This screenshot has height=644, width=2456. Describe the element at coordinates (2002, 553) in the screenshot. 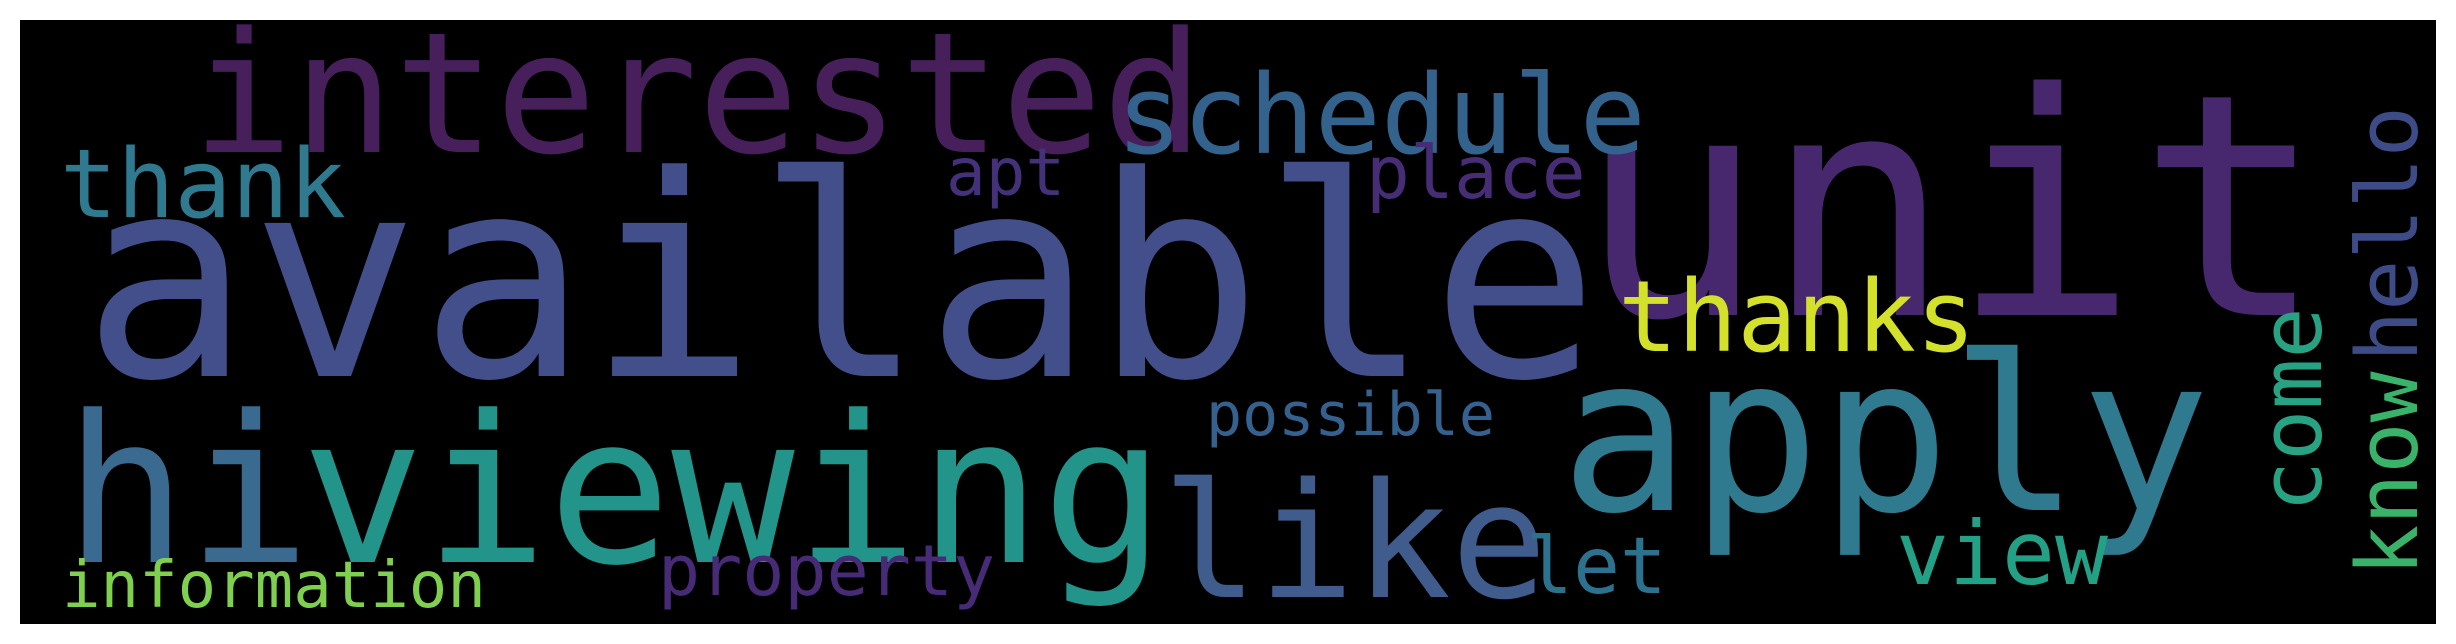

I see `word-view: view` at that location.